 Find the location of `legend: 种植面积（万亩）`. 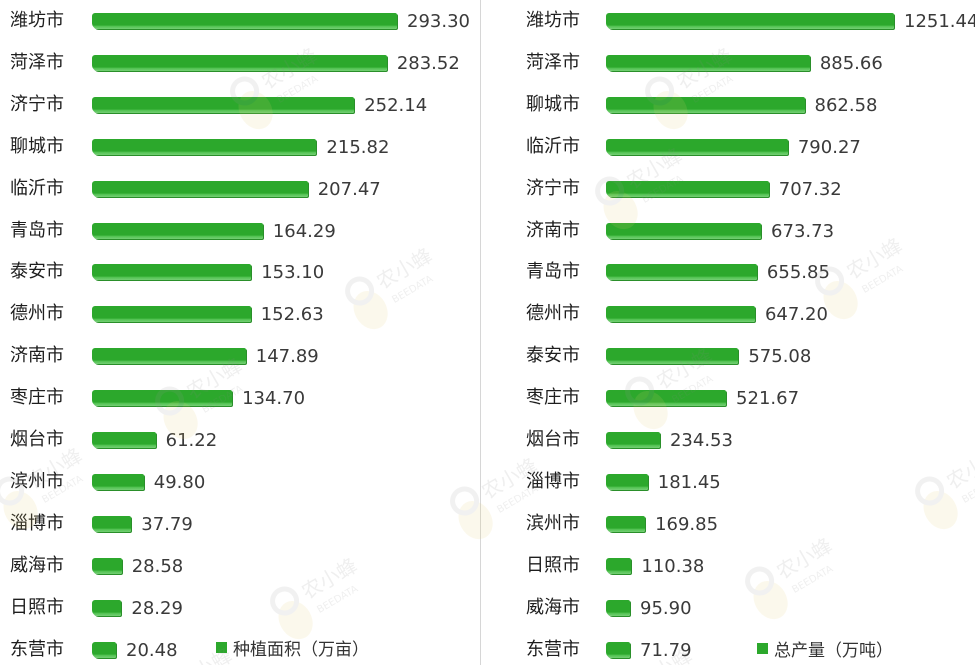

legend: 种植面积（万亩） is located at coordinates (292, 647).